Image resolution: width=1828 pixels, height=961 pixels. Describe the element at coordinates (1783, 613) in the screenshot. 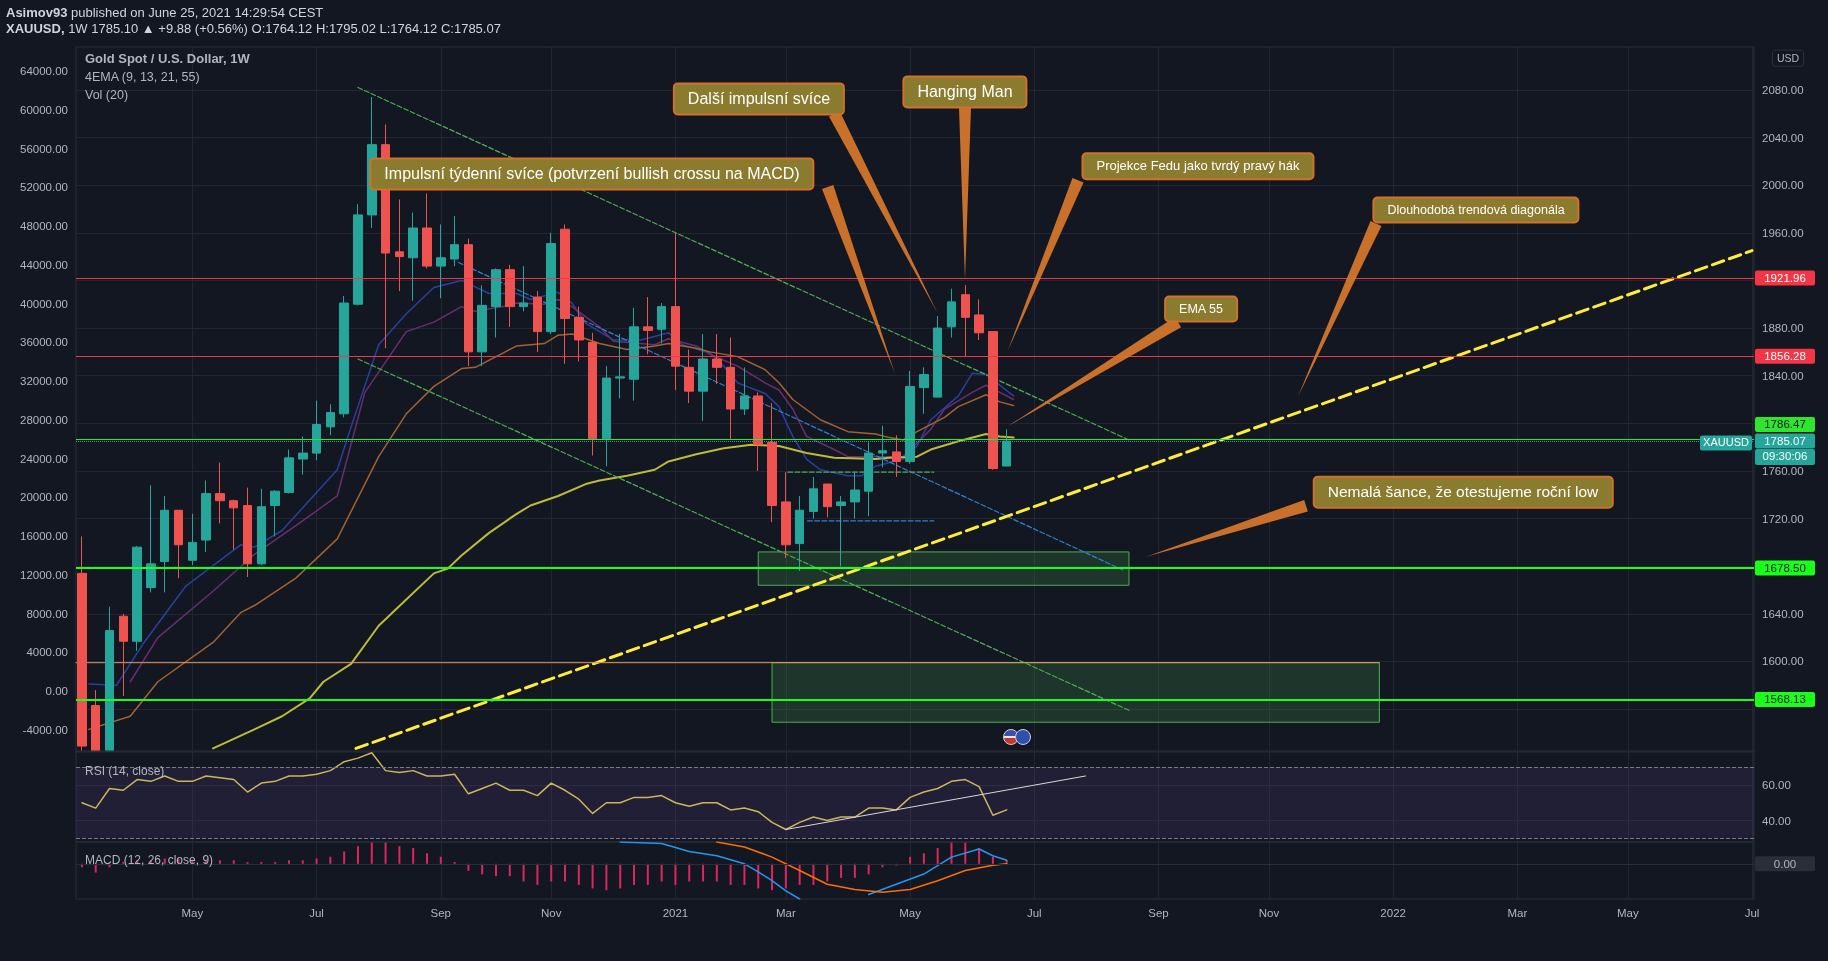

I see `y-tick-label: 1640.00` at that location.